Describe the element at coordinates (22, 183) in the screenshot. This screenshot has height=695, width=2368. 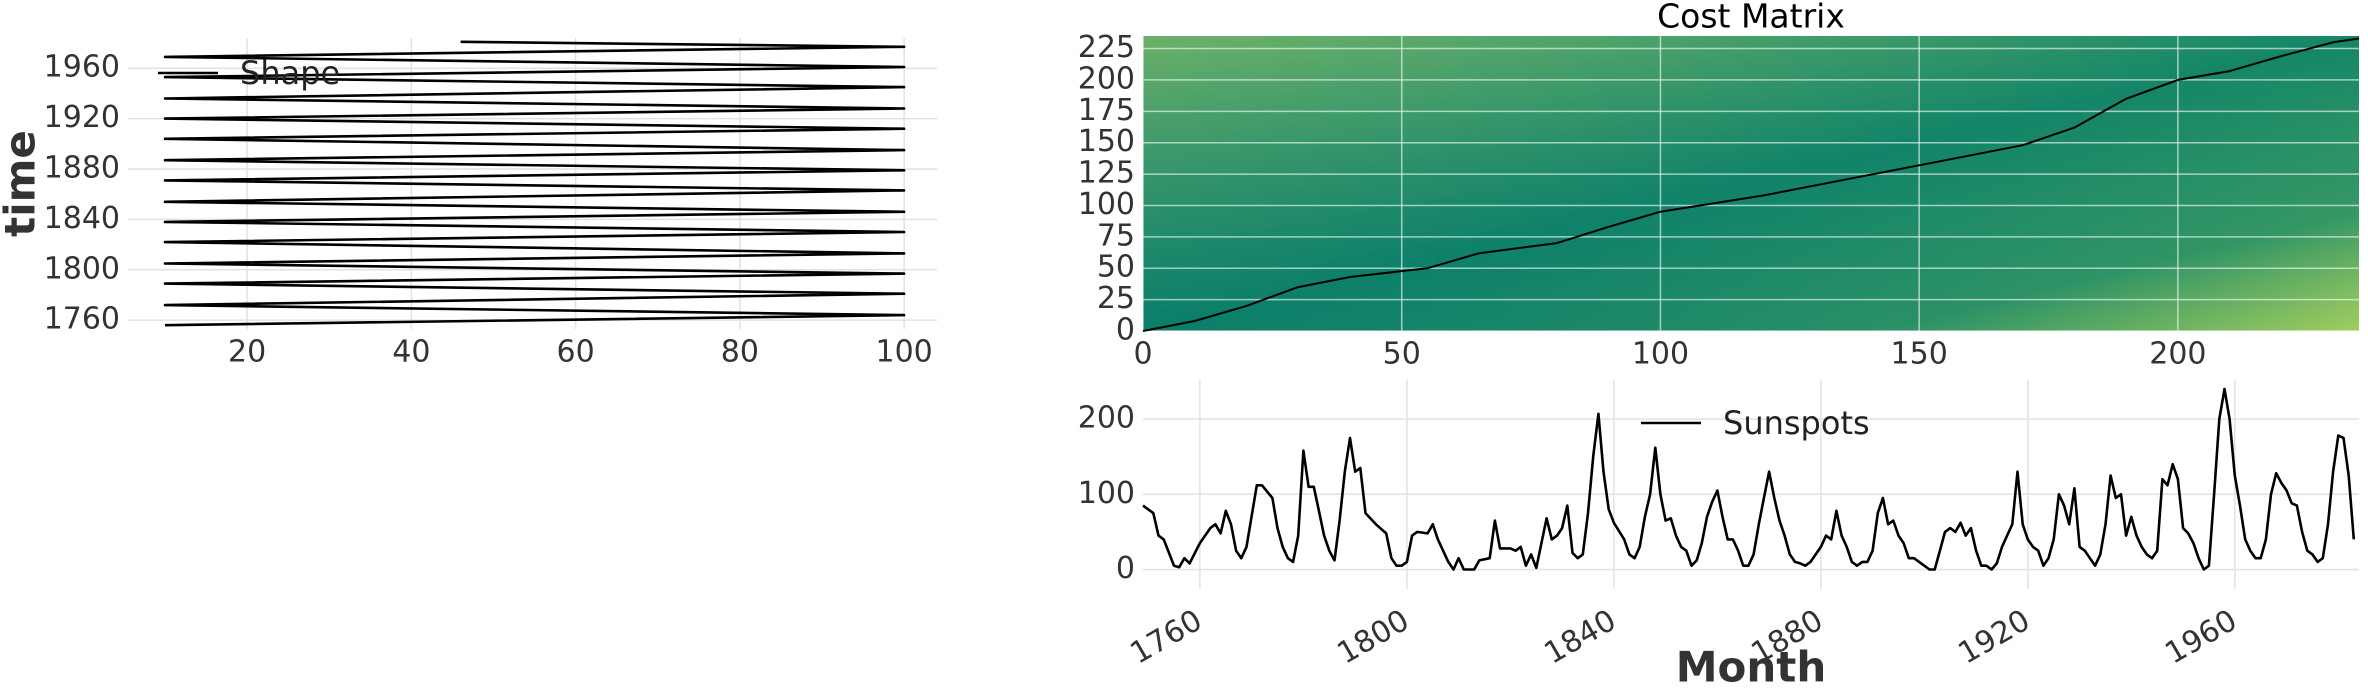
I see `y-axis-label: time` at that location.